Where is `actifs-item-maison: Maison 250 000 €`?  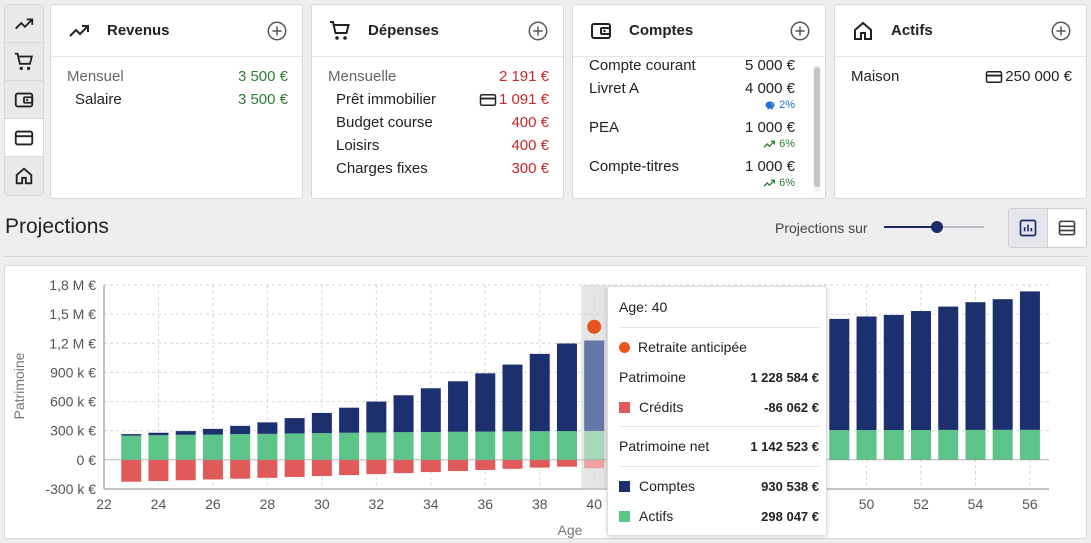 actifs-item-maison: Maison 250 000 € is located at coordinates (961, 76).